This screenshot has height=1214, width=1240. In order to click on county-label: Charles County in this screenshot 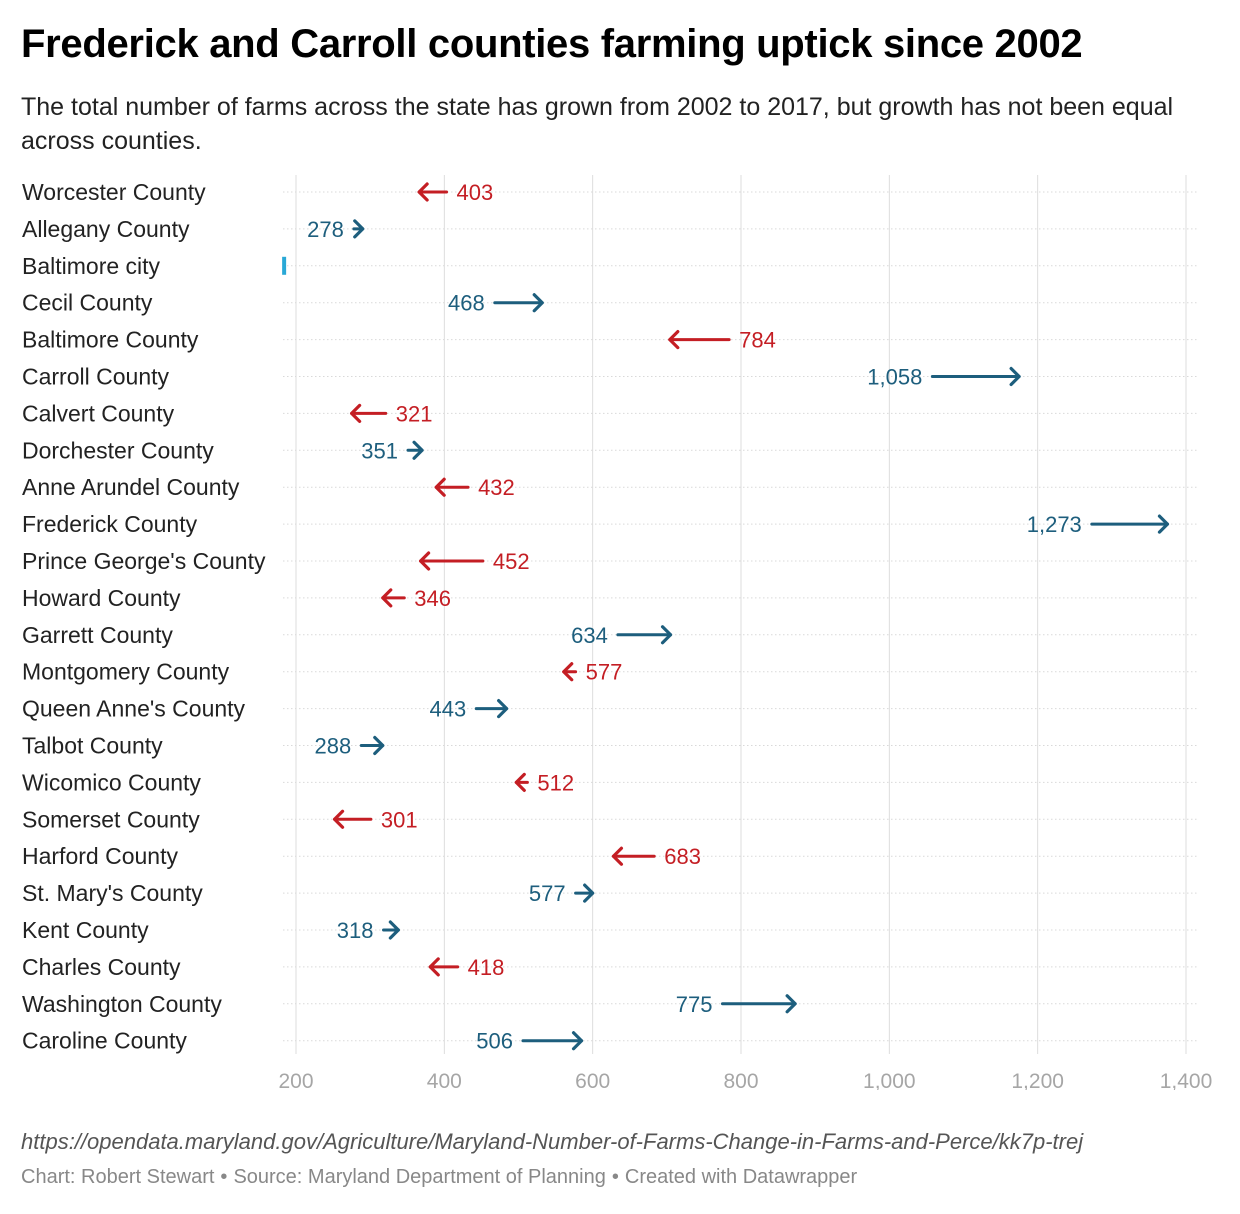, I will do `click(101, 967)`.